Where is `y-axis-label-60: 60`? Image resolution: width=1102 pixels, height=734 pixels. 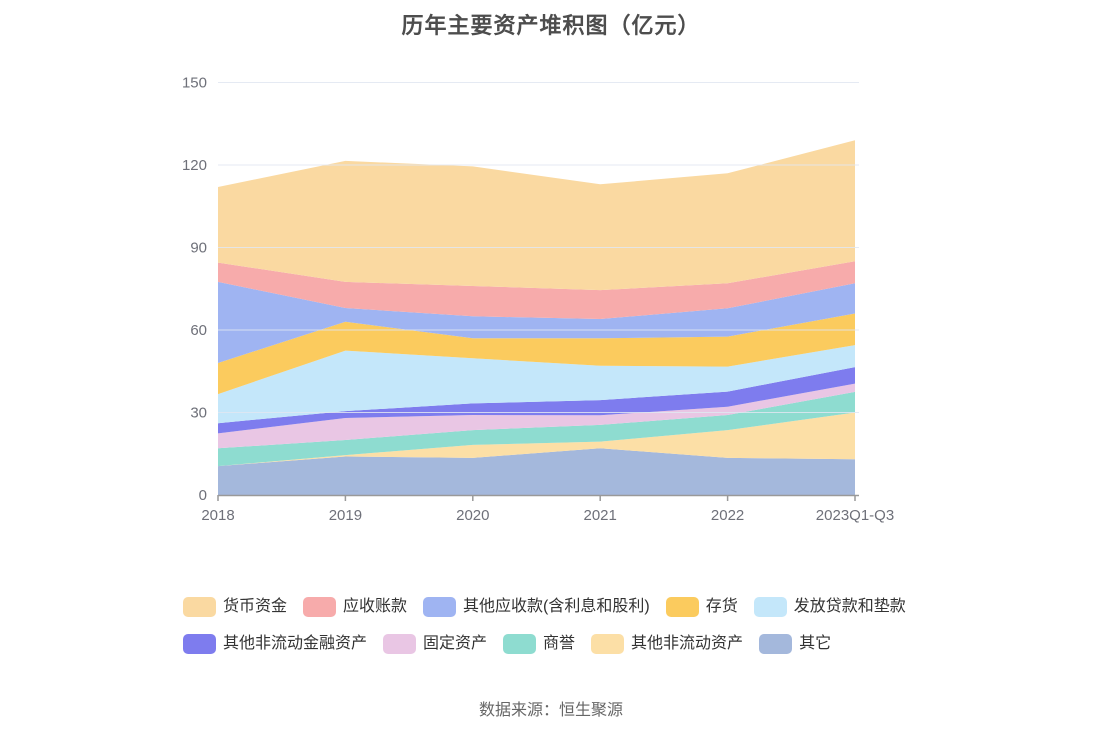 y-axis-label-60: 60 is located at coordinates (198, 330).